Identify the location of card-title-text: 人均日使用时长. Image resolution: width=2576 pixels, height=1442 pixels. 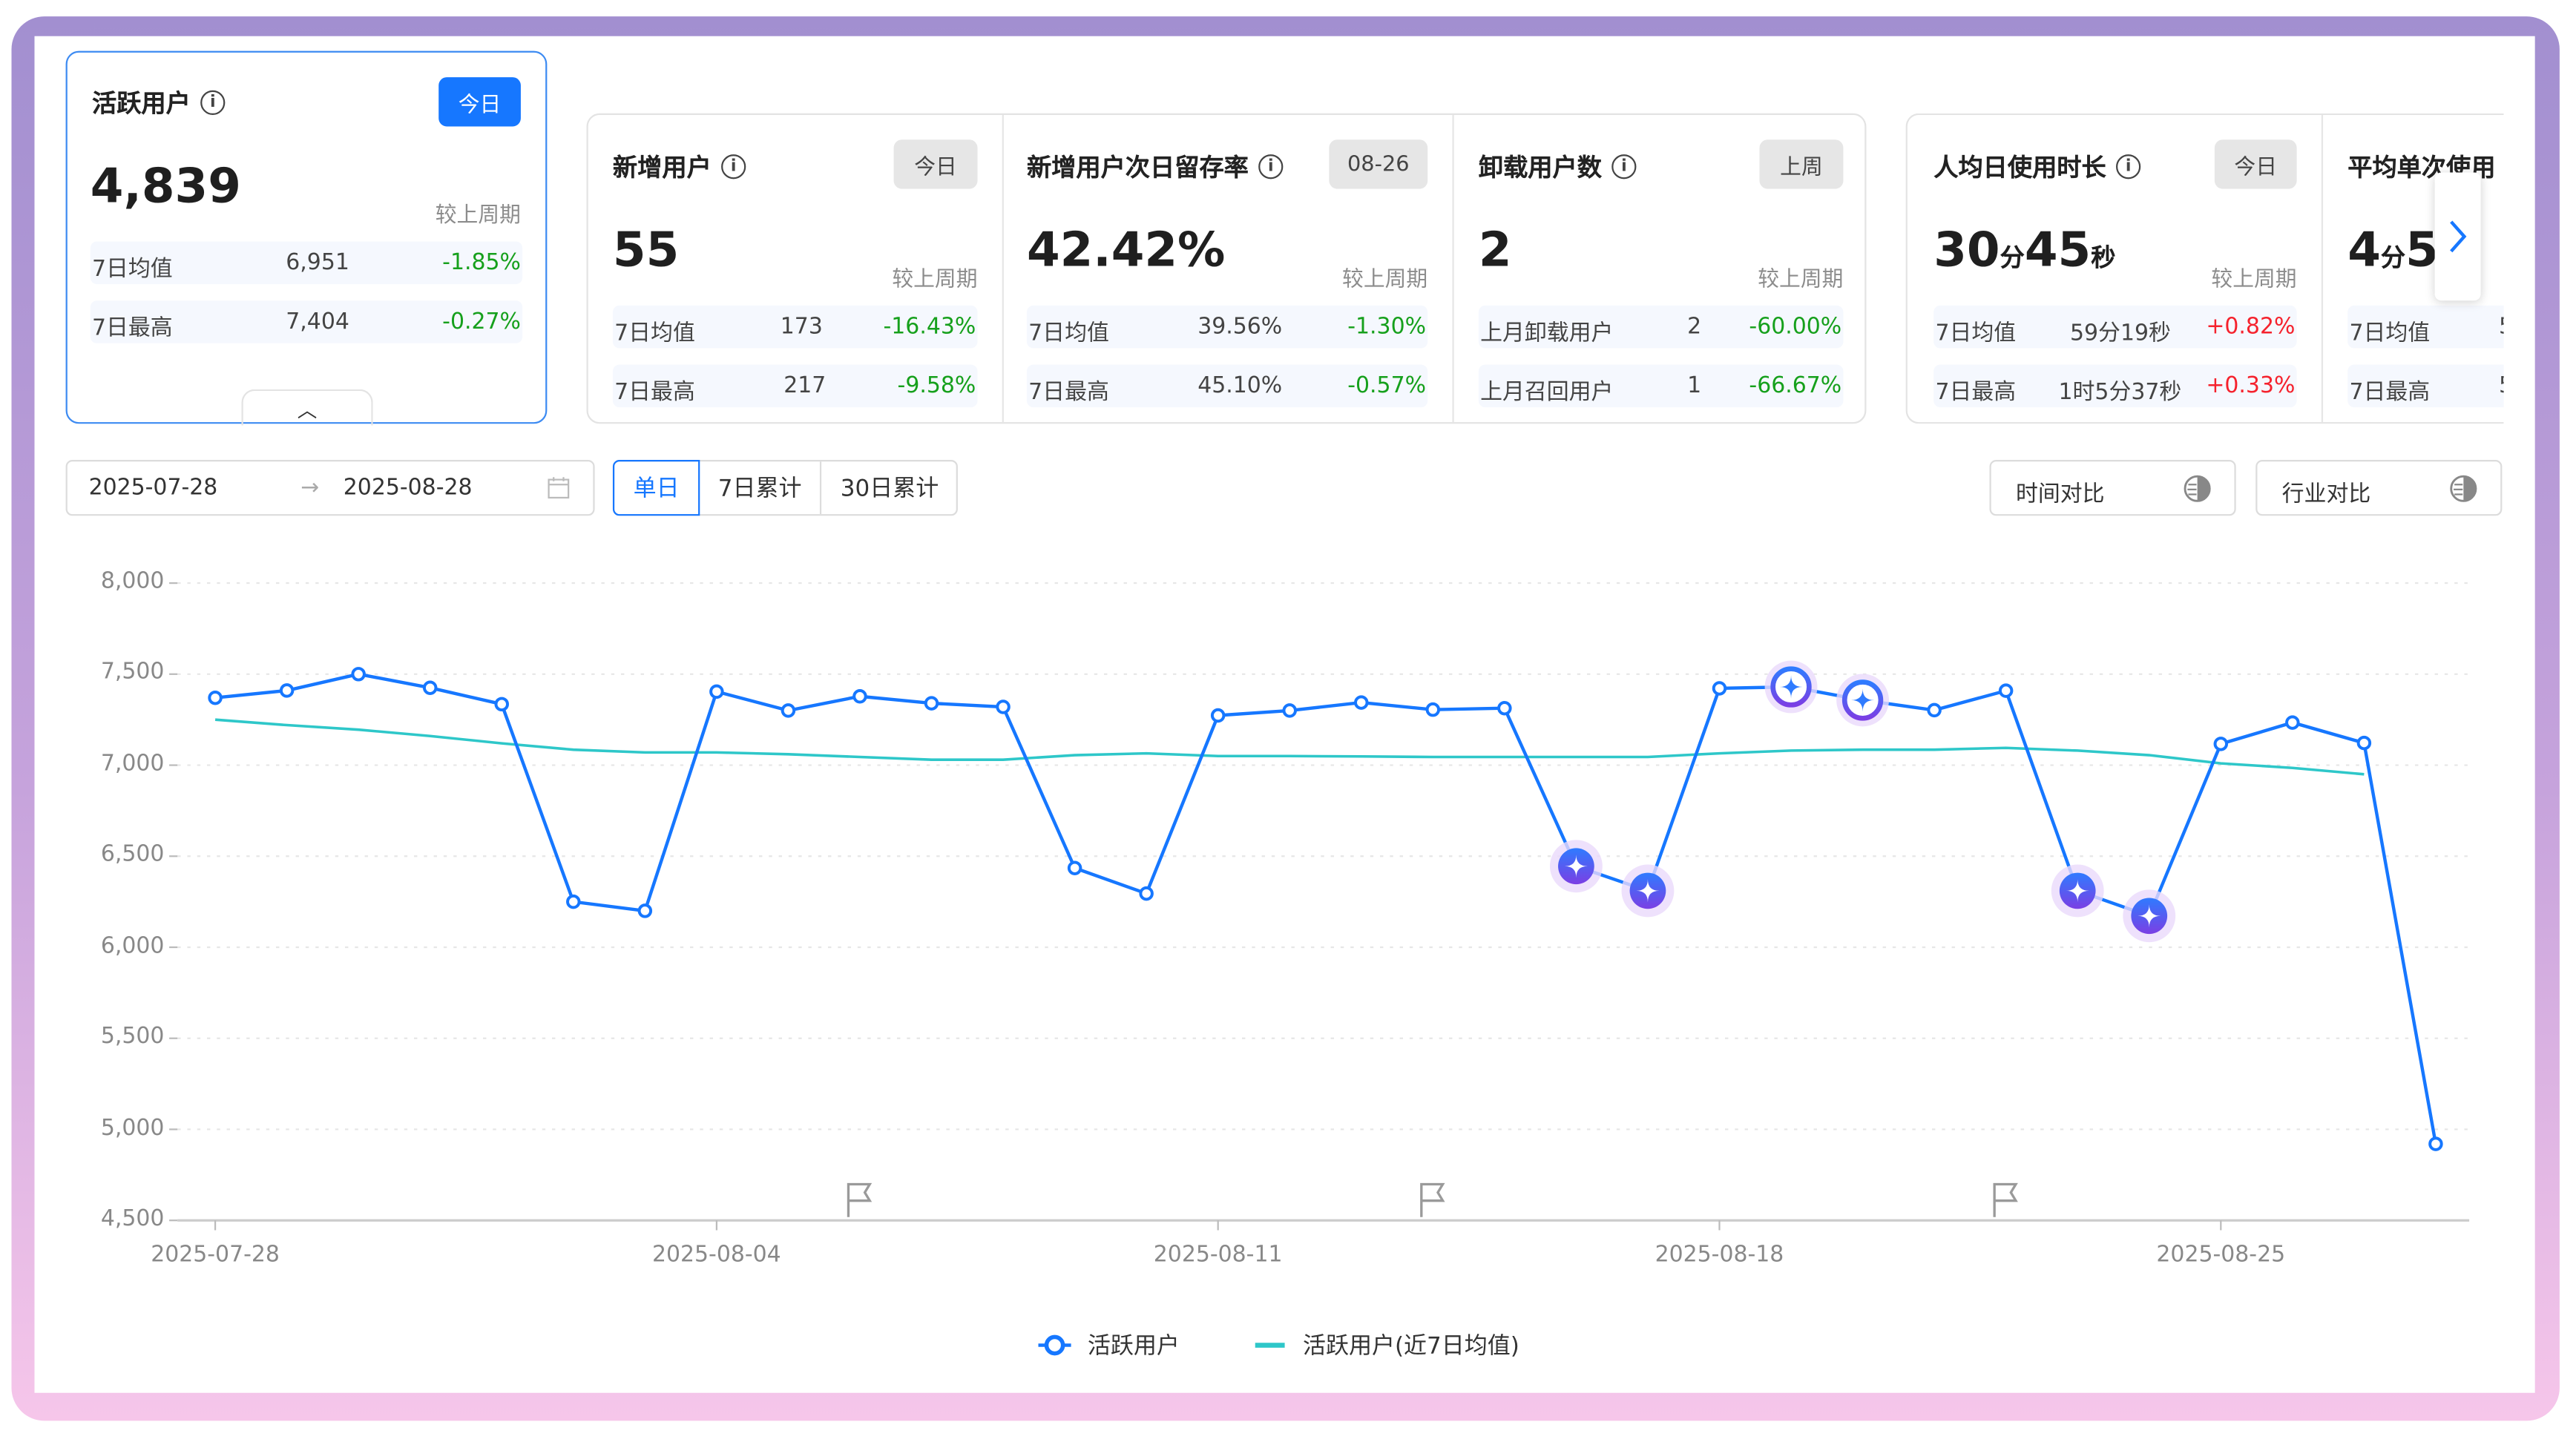
(2019, 167).